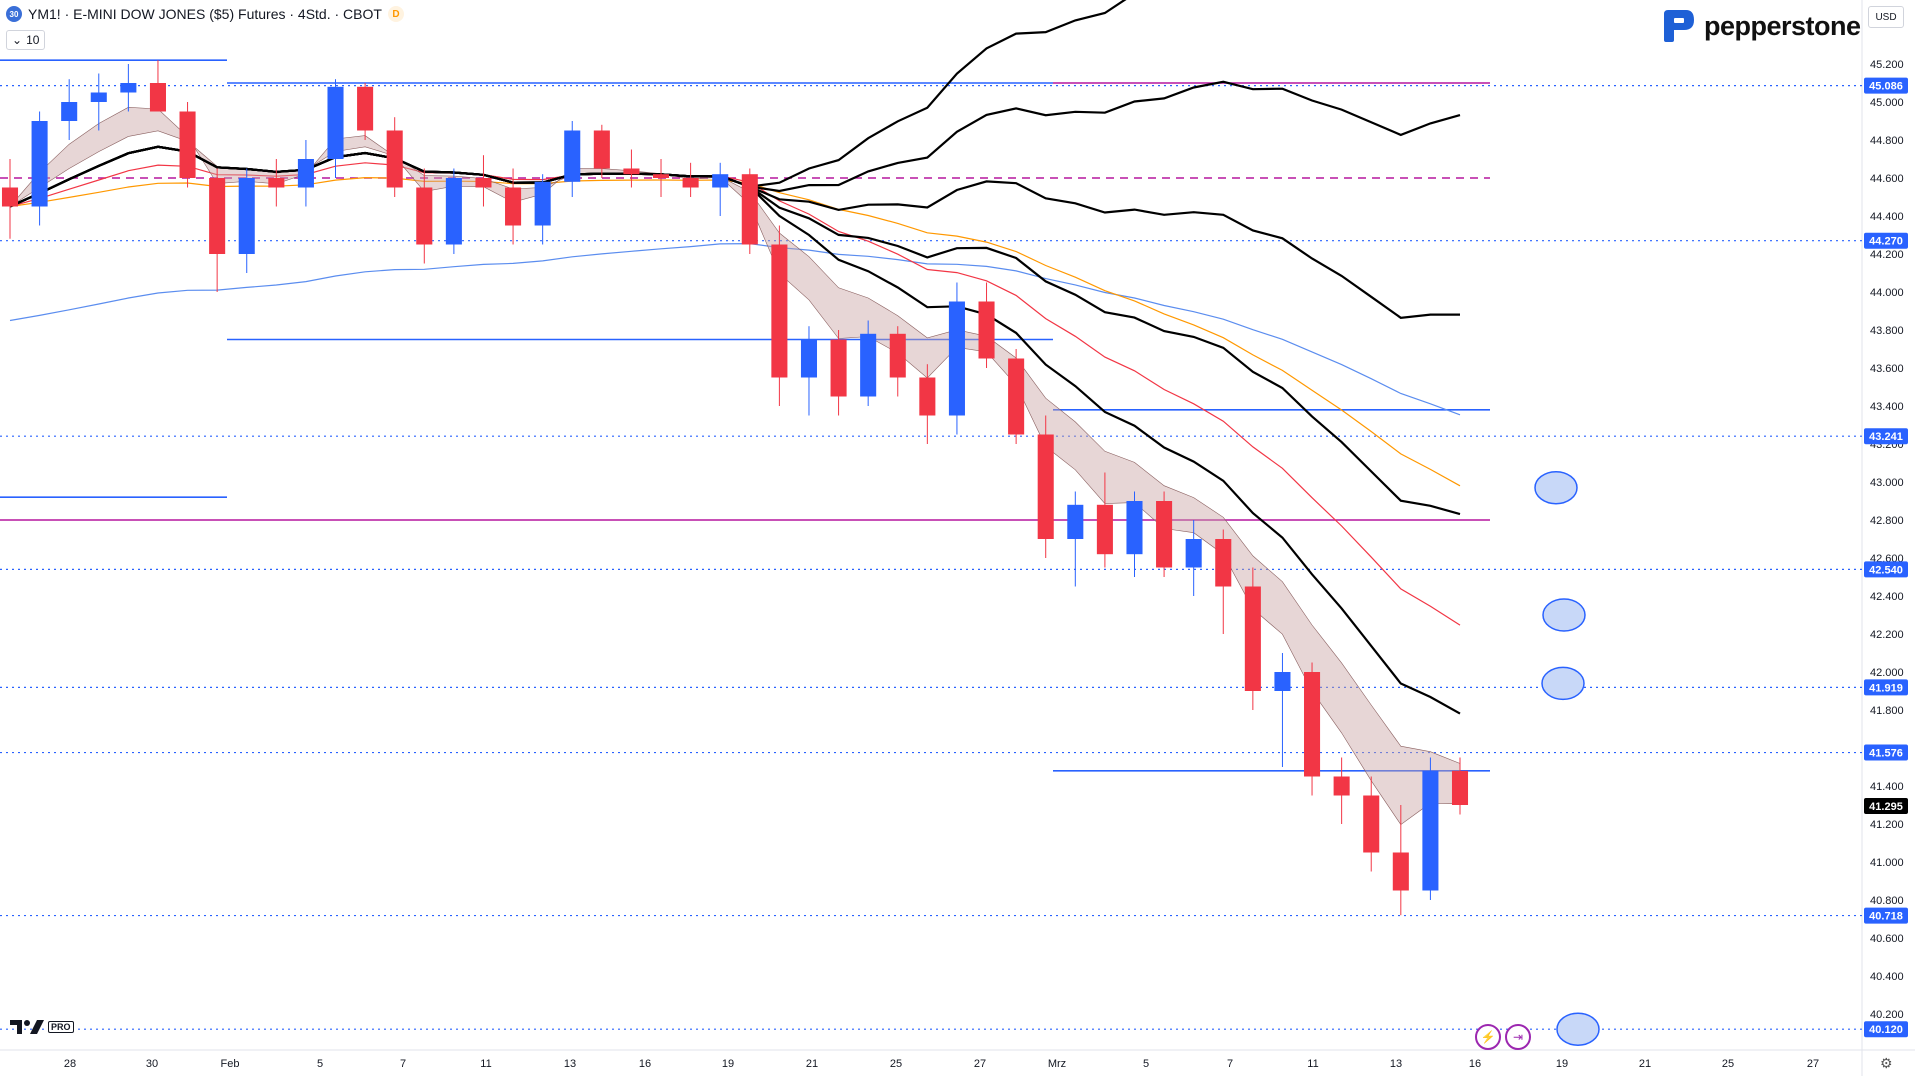 This screenshot has height=1076, width=1915. Describe the element at coordinates (1886, 17) in the screenshot. I see `currency-selector: USD` at that location.